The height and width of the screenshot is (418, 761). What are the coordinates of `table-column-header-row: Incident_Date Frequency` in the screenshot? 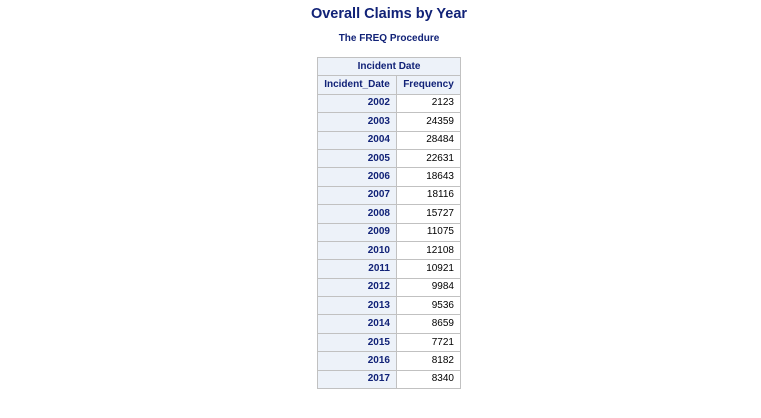 It's located at (389, 85).